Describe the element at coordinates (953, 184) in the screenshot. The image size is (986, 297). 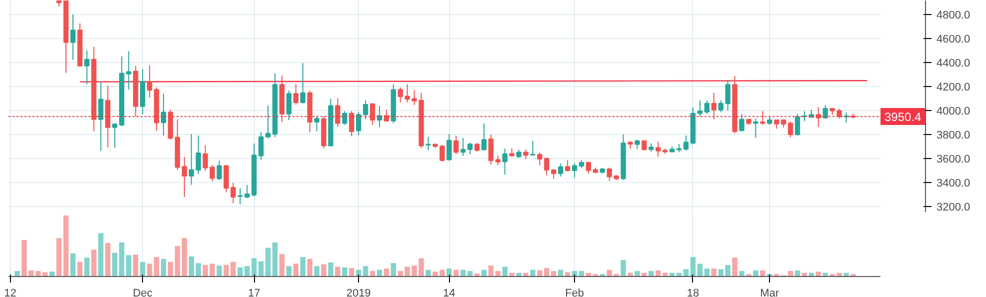
I see `y-tick-label: 3400.0` at that location.